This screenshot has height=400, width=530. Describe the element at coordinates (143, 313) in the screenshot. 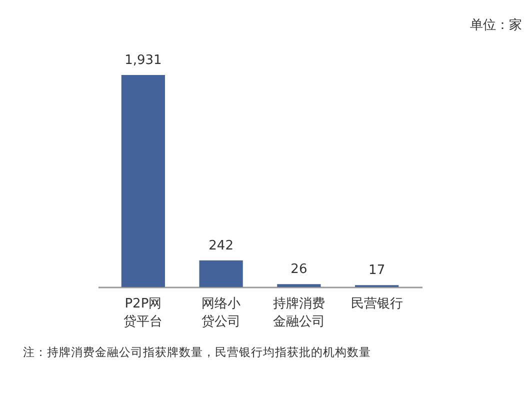

I see `x-tick-label: P2P网贷平台` at that location.